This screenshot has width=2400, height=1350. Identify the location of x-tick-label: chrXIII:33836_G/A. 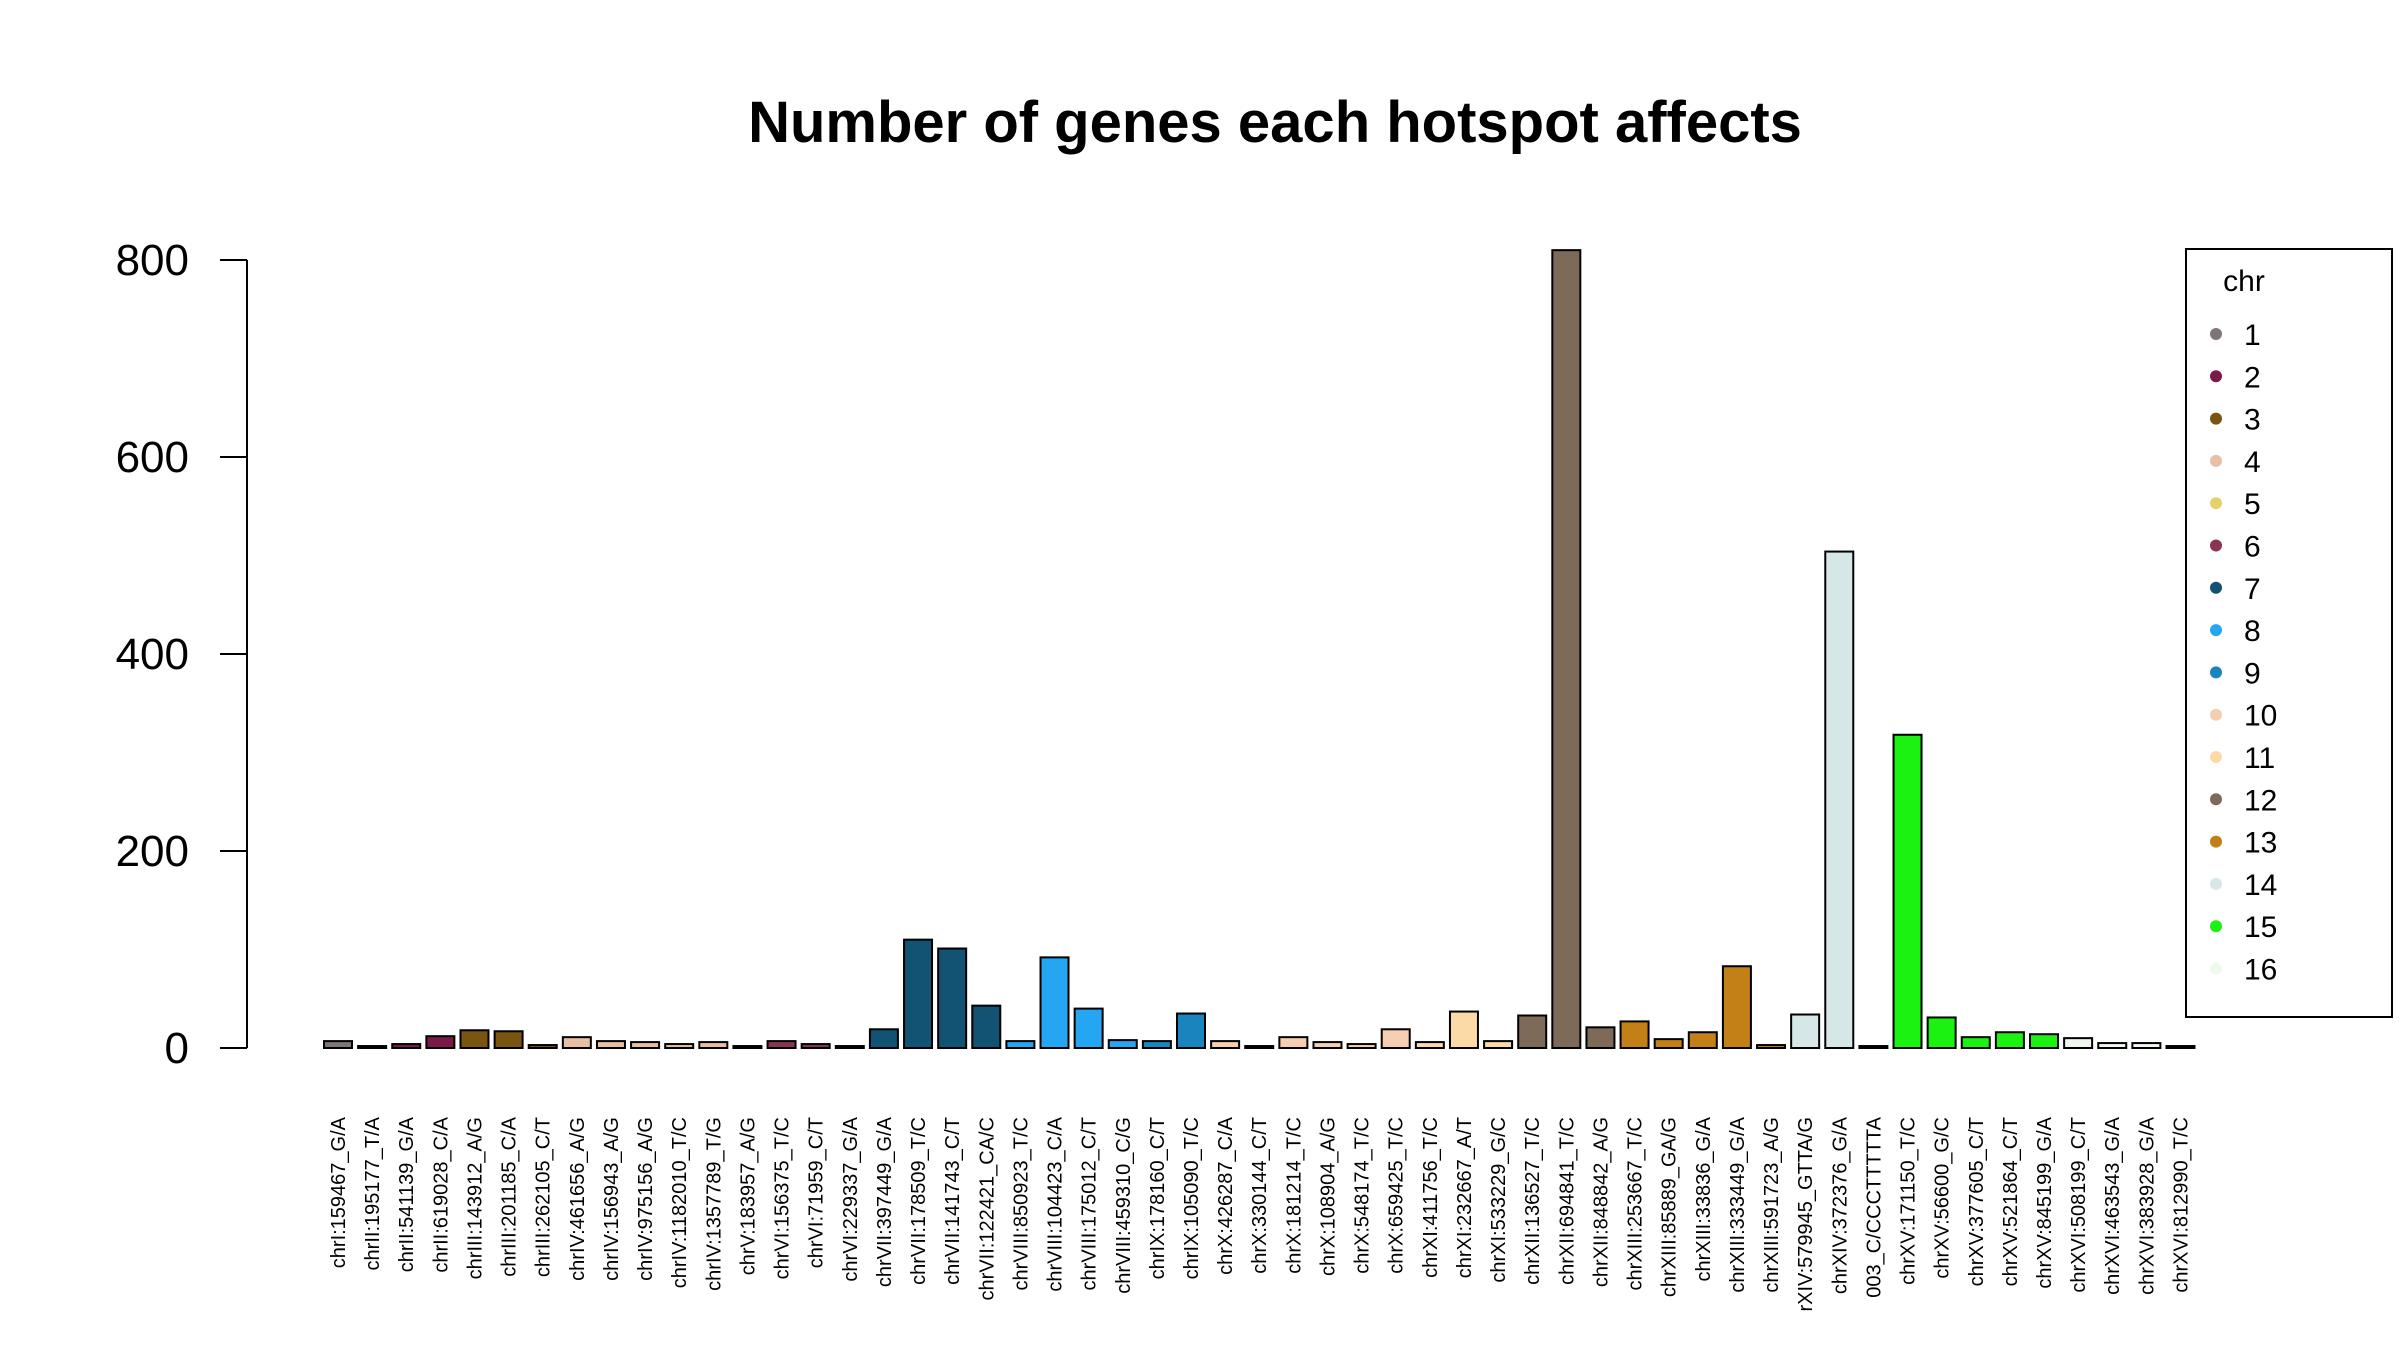
(1704, 1198).